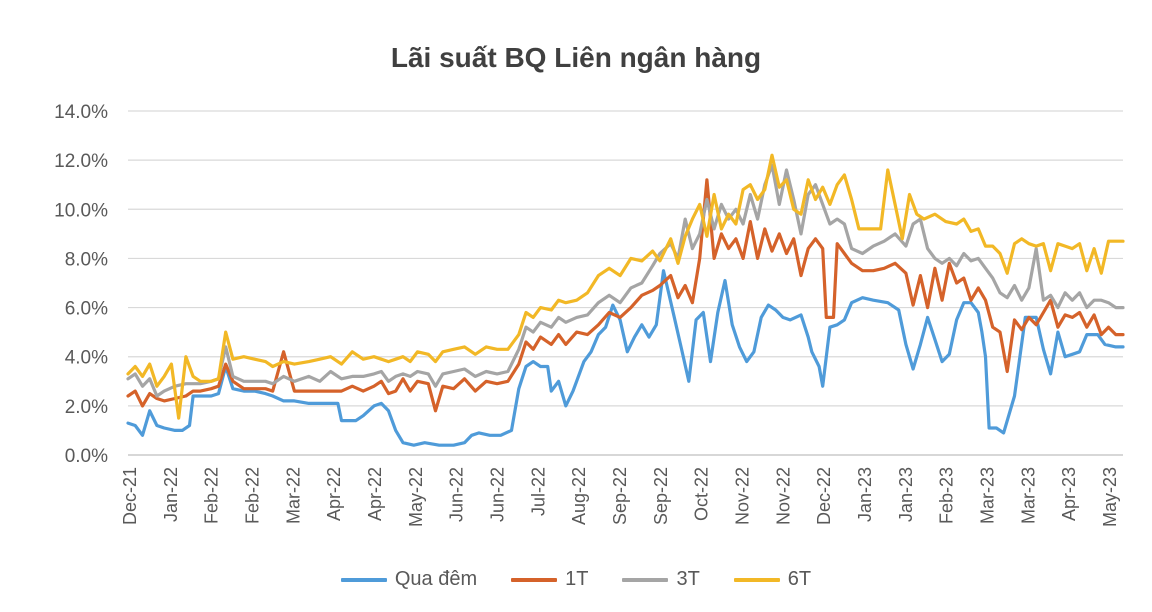  What do you see at coordinates (130, 496) in the screenshot?
I see `x-tick-label: Dec-21` at bounding box center [130, 496].